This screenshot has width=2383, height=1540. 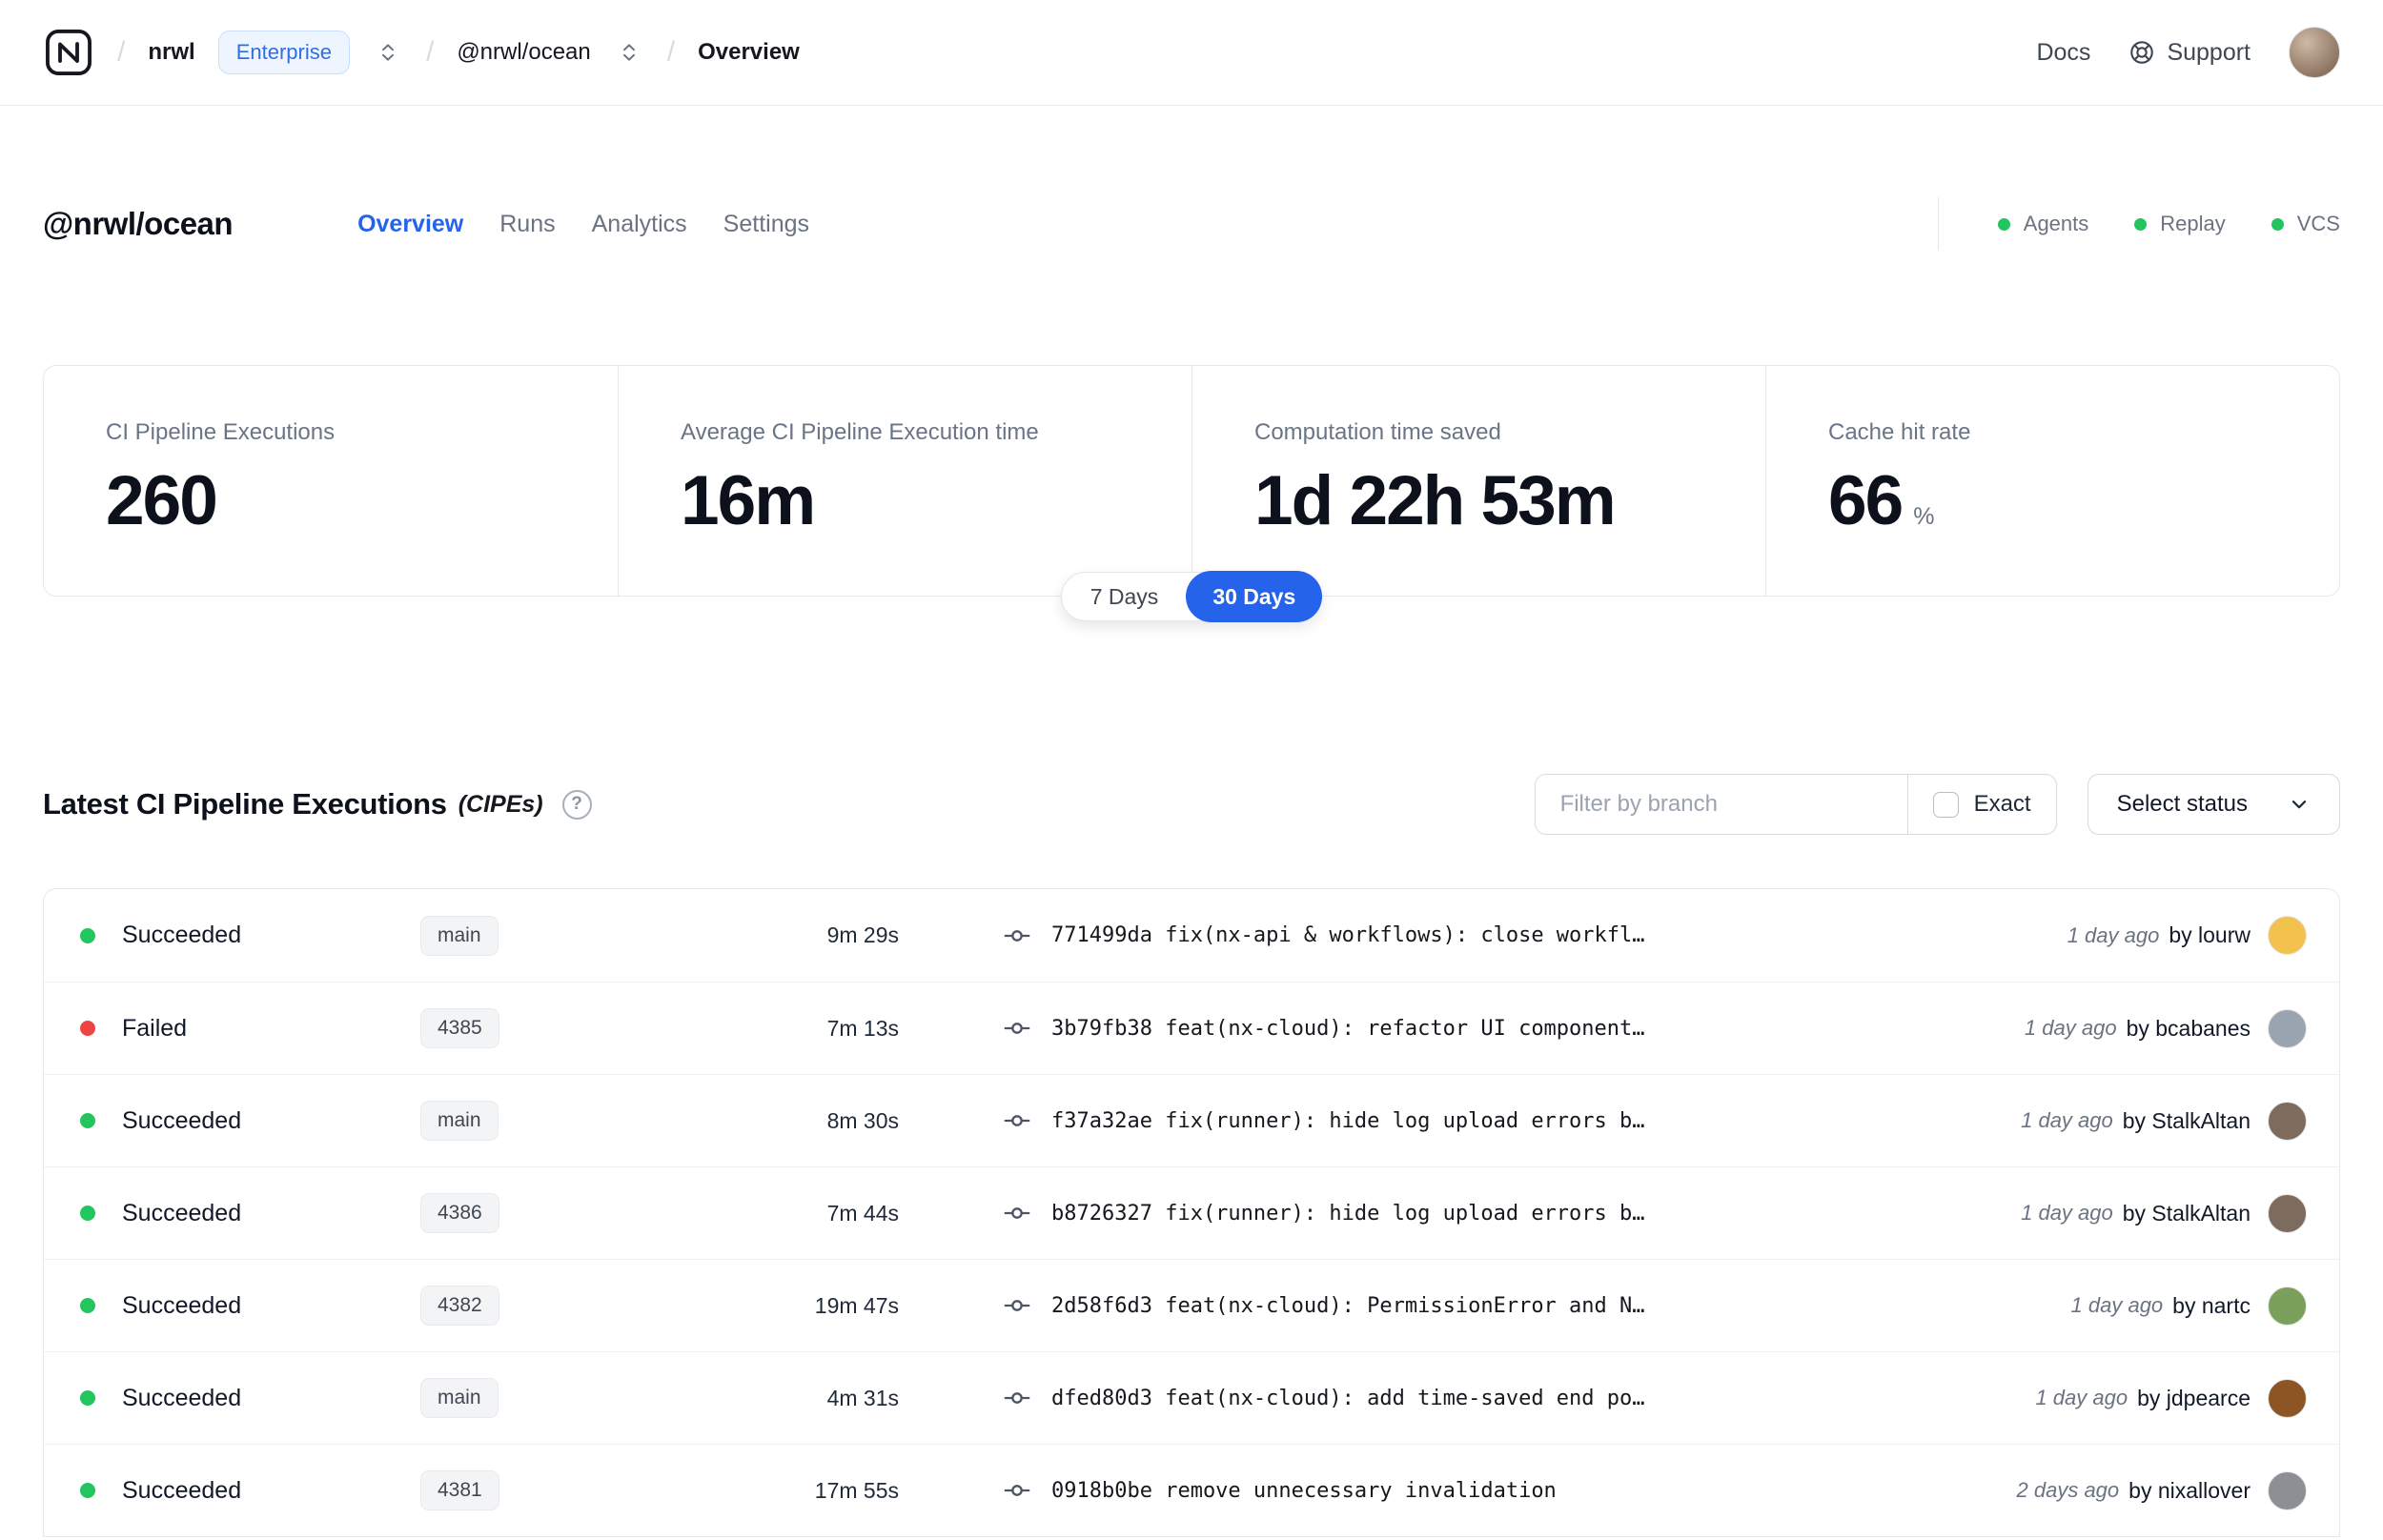 What do you see at coordinates (1436, 500) in the screenshot?
I see `stat-value: 1d 22h 53m` at bounding box center [1436, 500].